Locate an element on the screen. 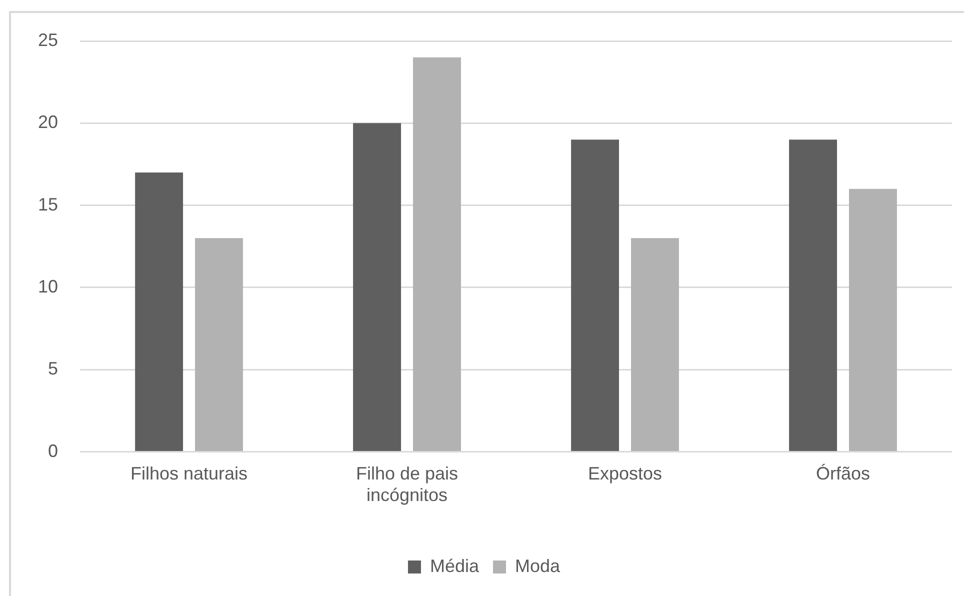 This screenshot has height=596, width=966. y-tick-label: 5 is located at coordinates (53, 368).